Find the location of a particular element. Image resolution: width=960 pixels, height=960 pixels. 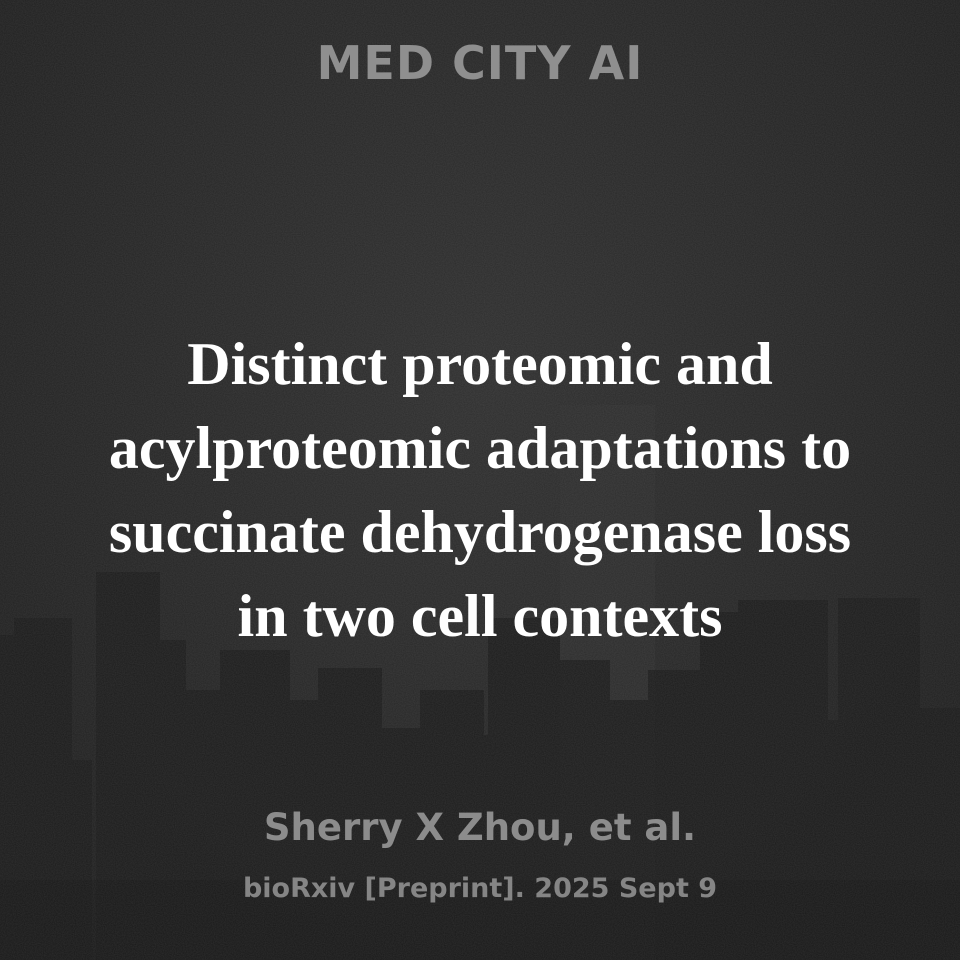

paper-title-line: succinate dehydrogenase loss is located at coordinates (480, 532).